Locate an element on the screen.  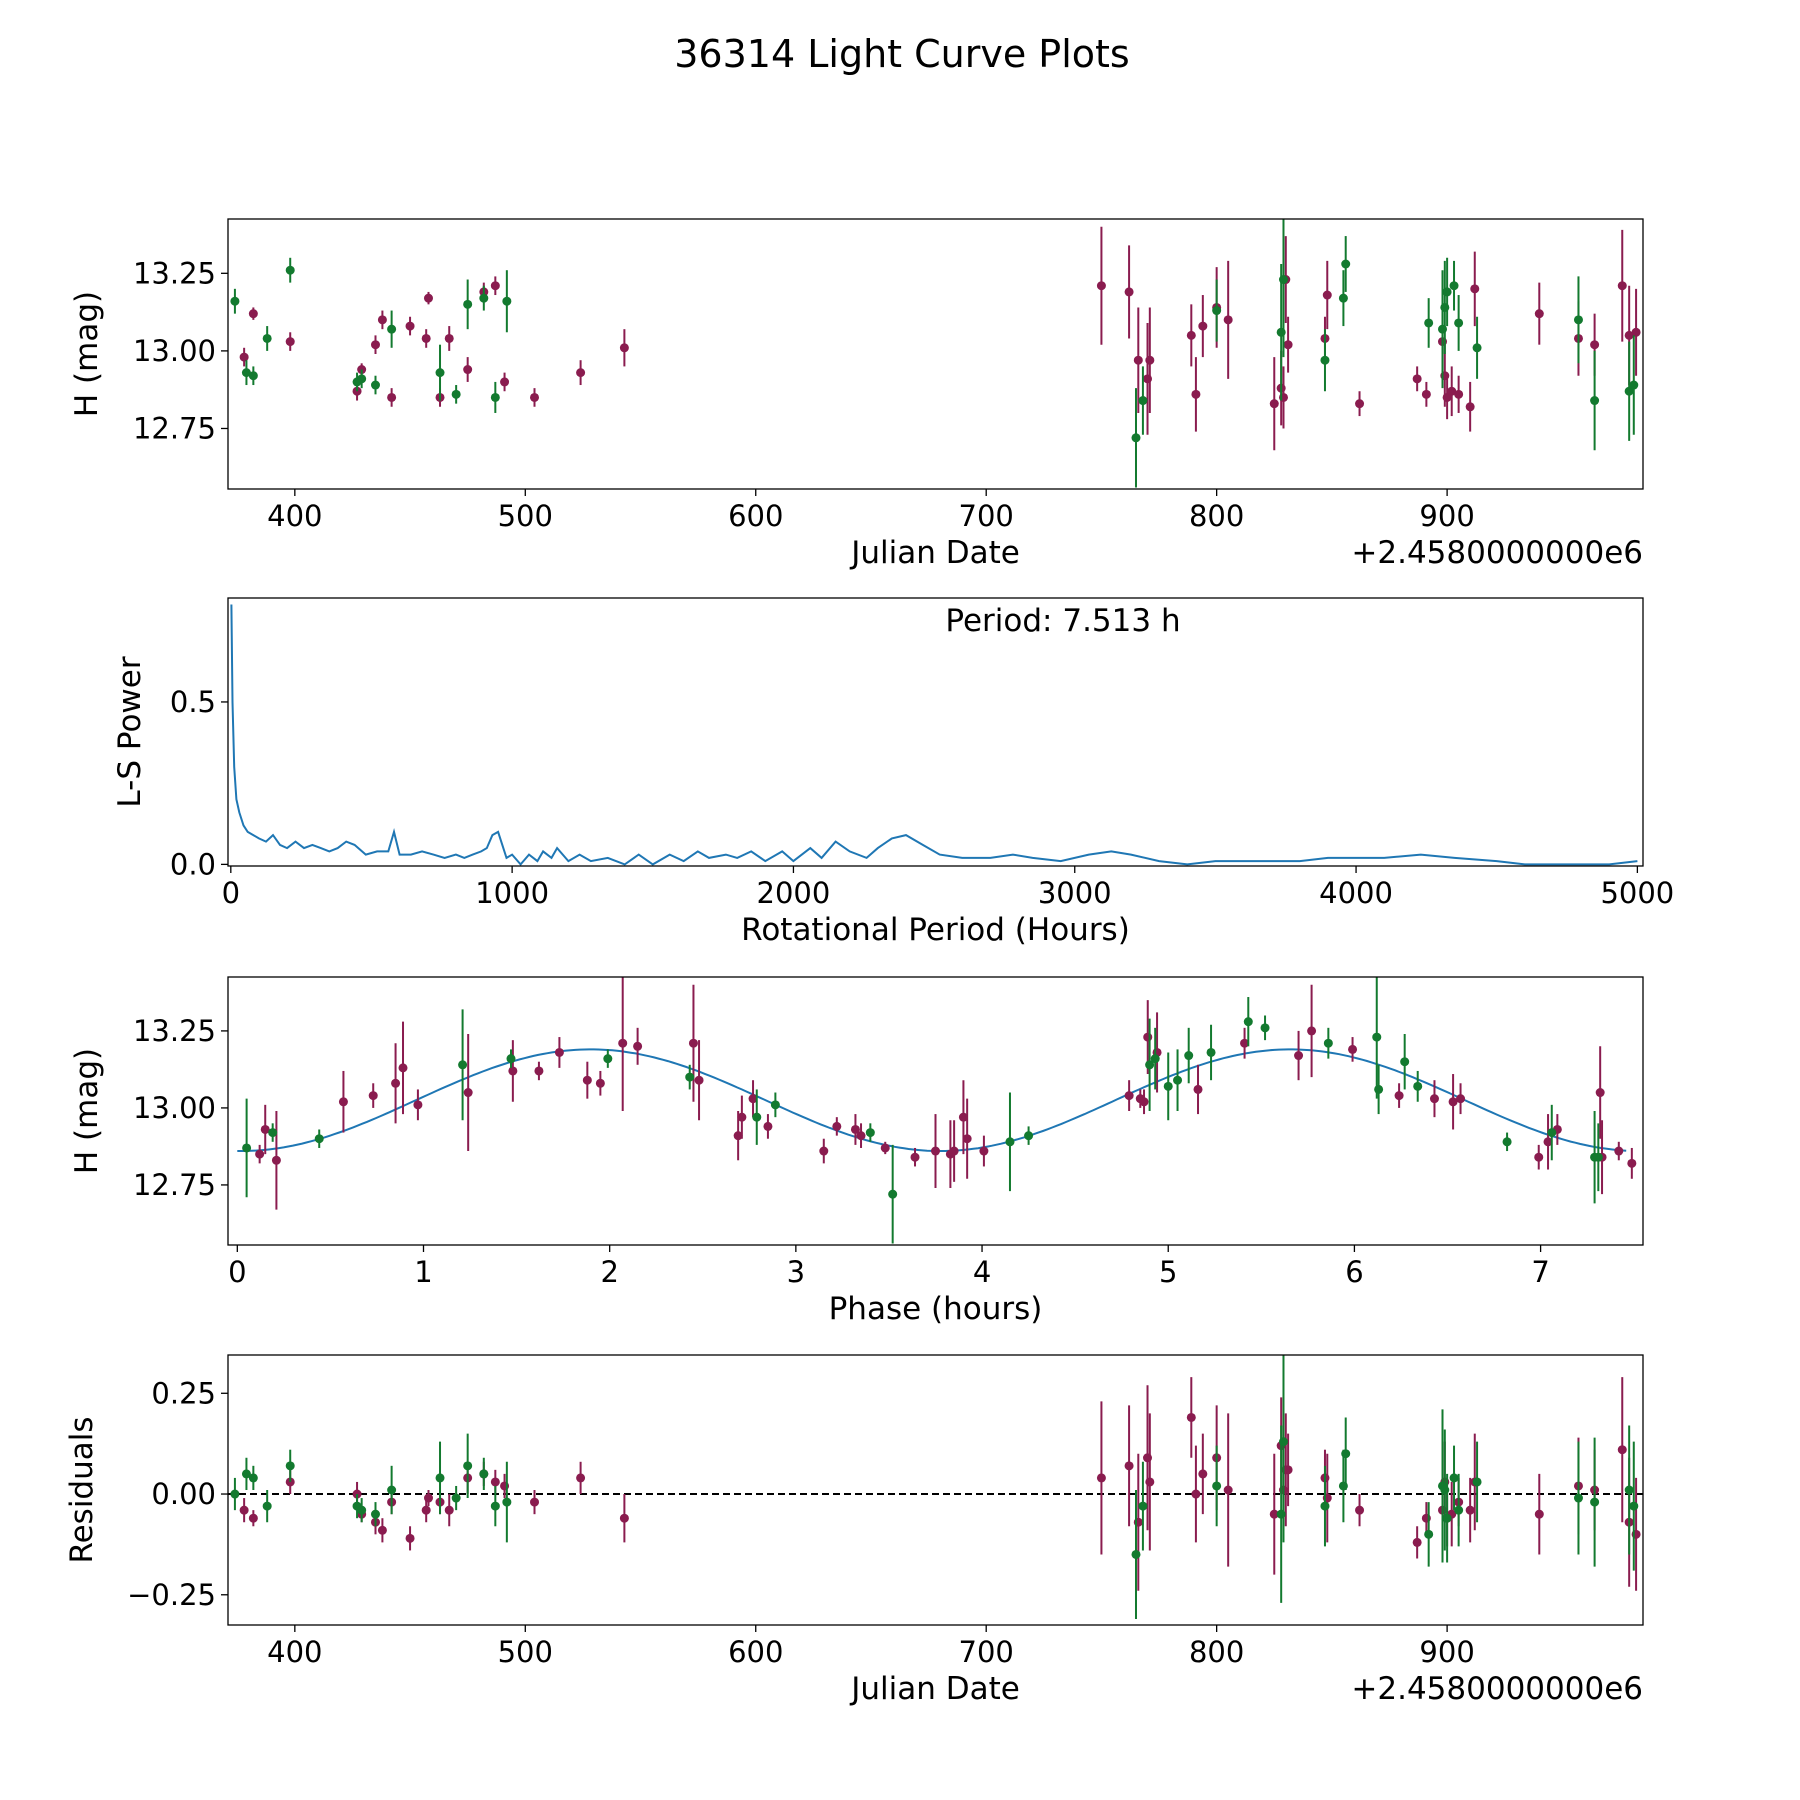
x-tick-label: 600 is located at coordinates (755, 1652).